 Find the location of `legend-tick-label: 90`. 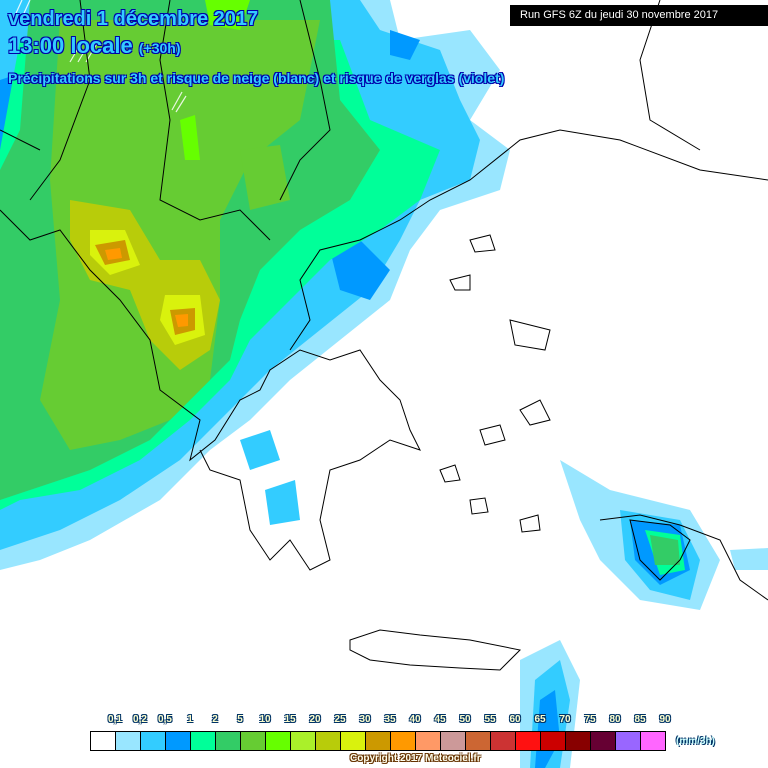

legend-tick-label: 90 is located at coordinates (665, 719).